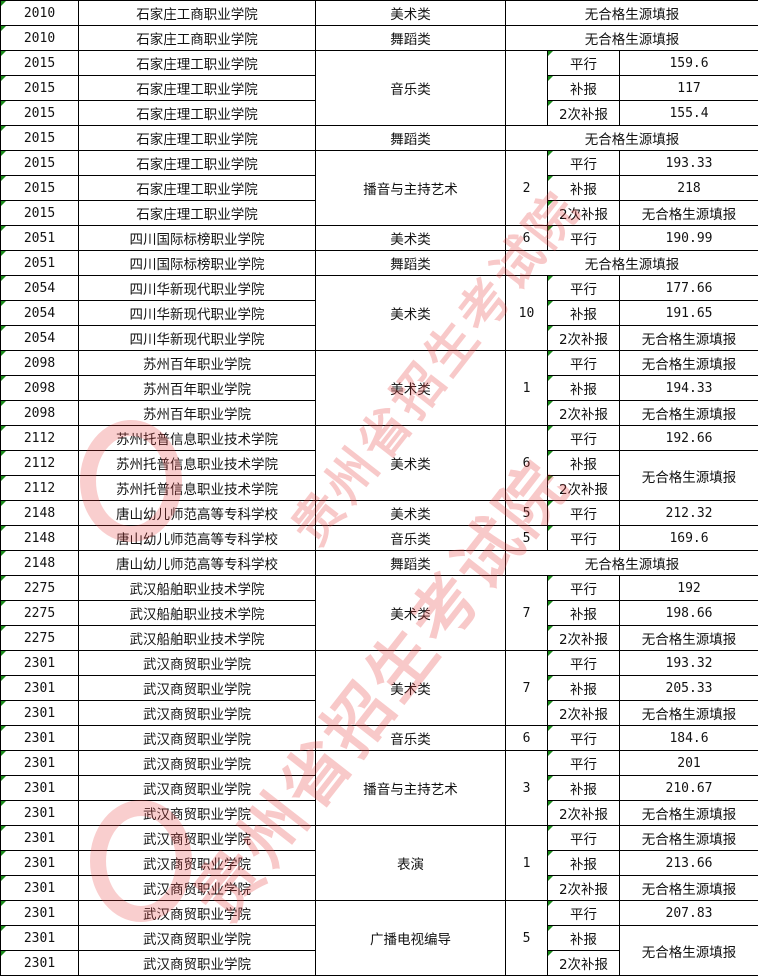 This screenshot has height=976, width=758. Describe the element at coordinates (379, 950) in the screenshot. I see `table-row: 2301 武汉商贸职业学院 补报 无合格生源填报` at that location.